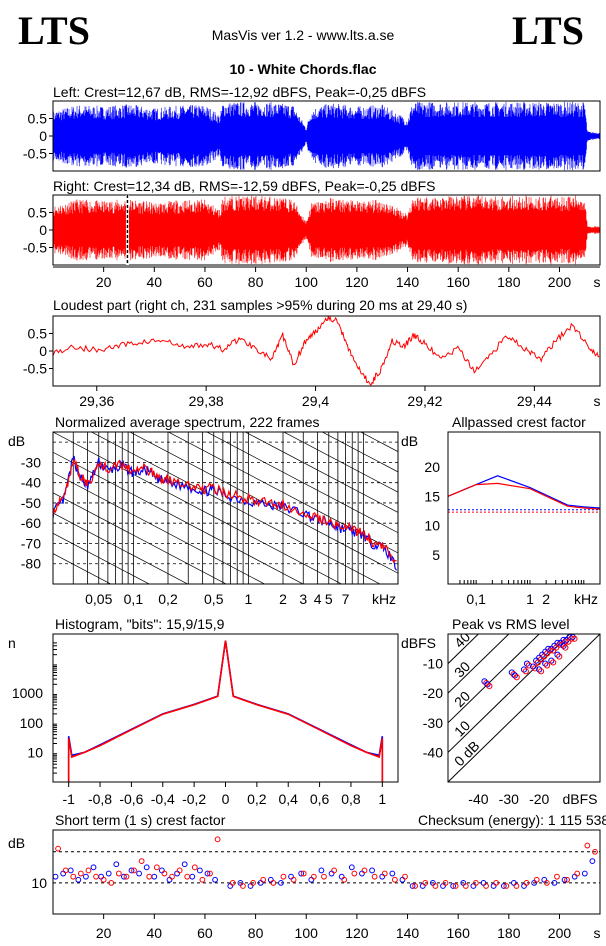 This screenshot has height=946, width=606. I want to click on time-tick-label: 60, so click(205, 282).